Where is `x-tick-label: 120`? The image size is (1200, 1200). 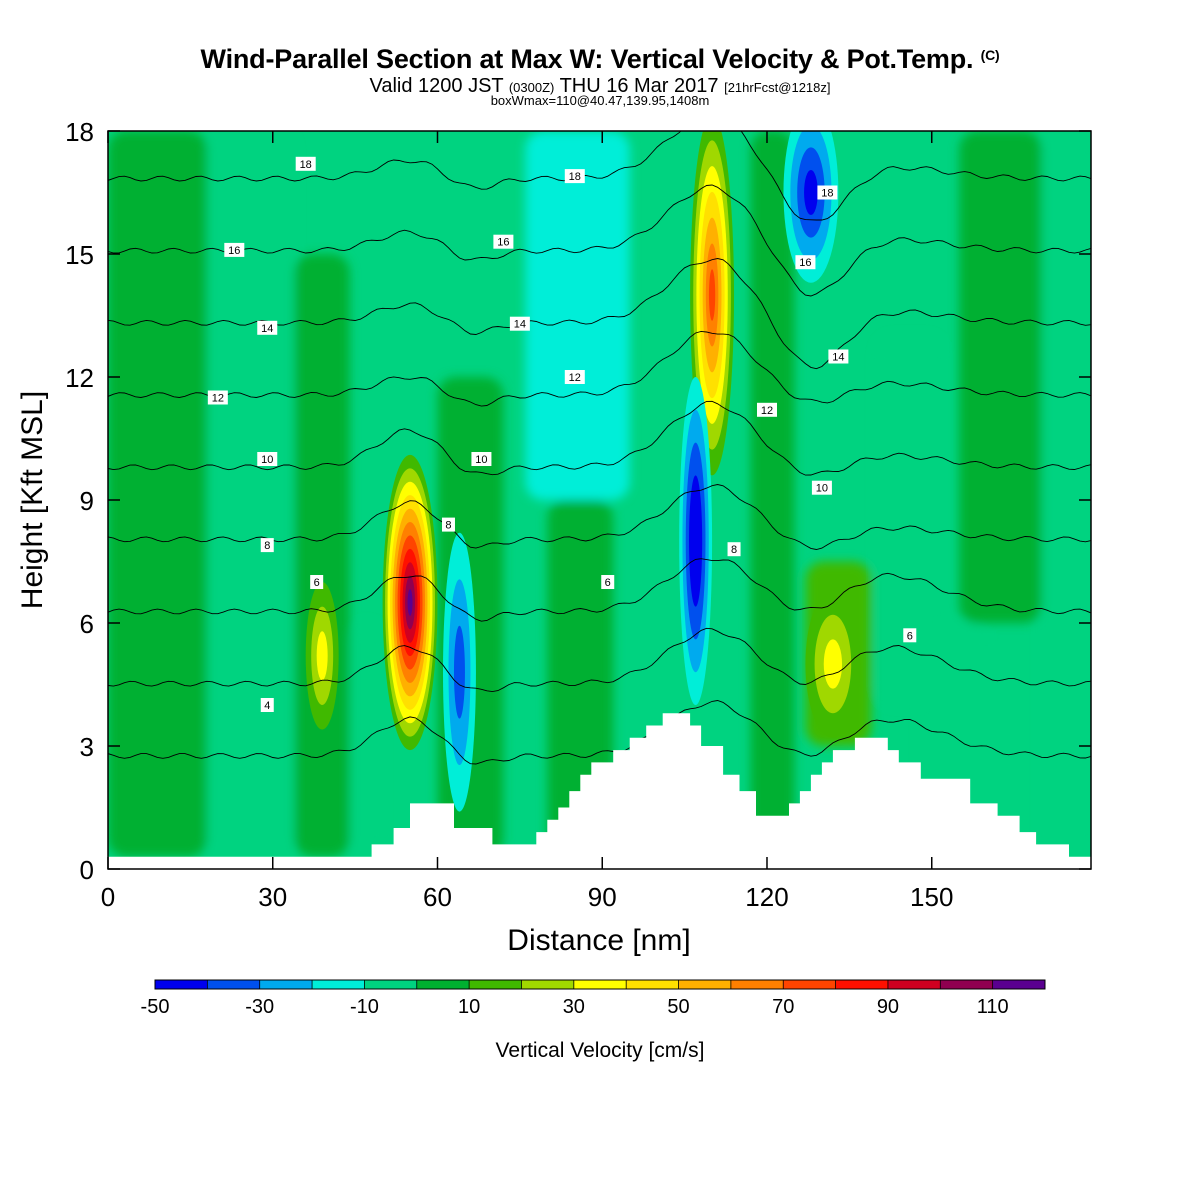
x-tick-label: 120 is located at coordinates (766, 897).